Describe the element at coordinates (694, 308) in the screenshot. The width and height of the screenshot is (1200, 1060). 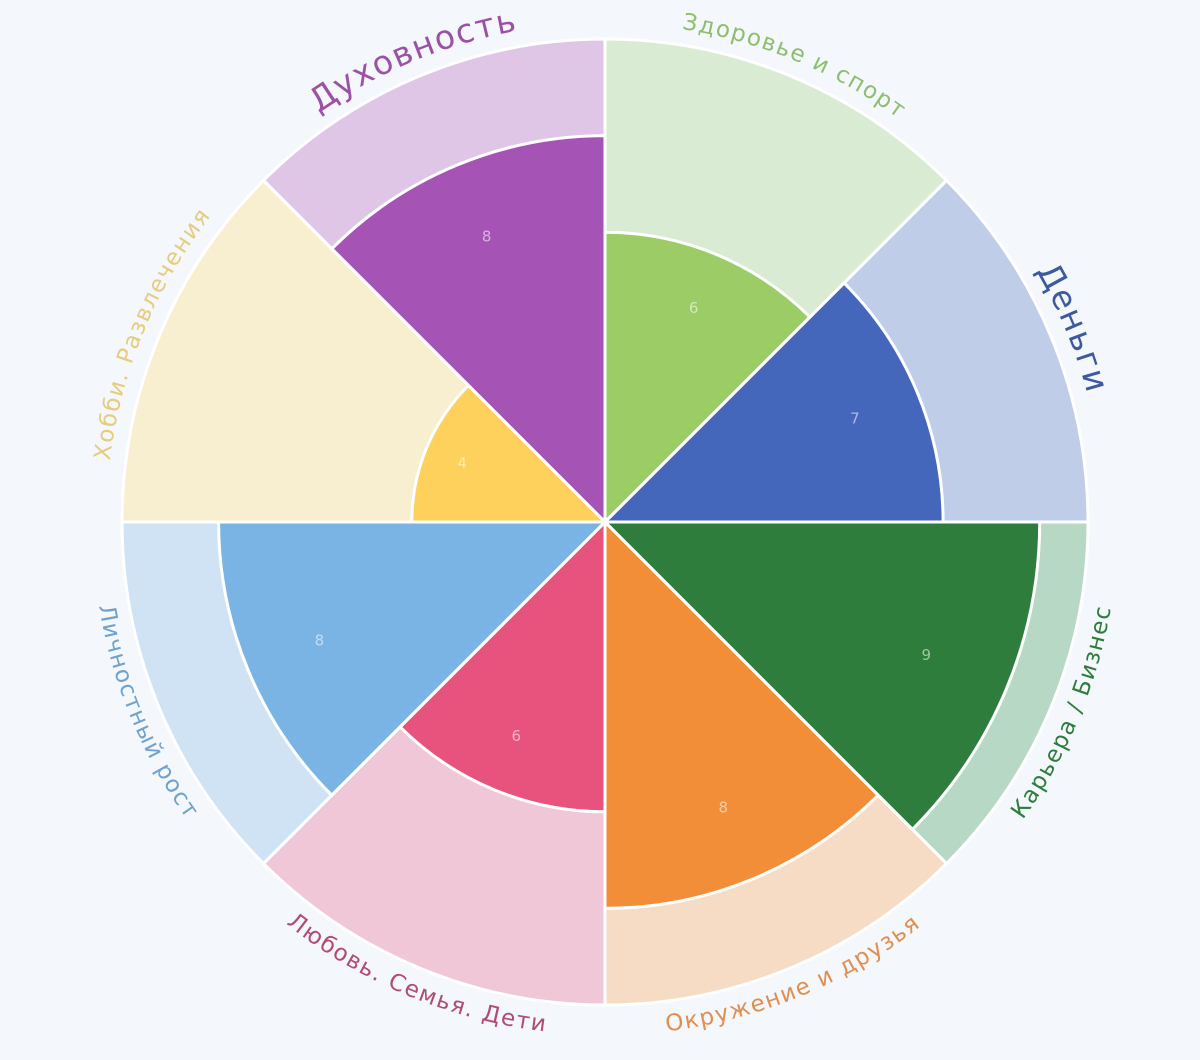
I see `value-label-0: 6` at that location.